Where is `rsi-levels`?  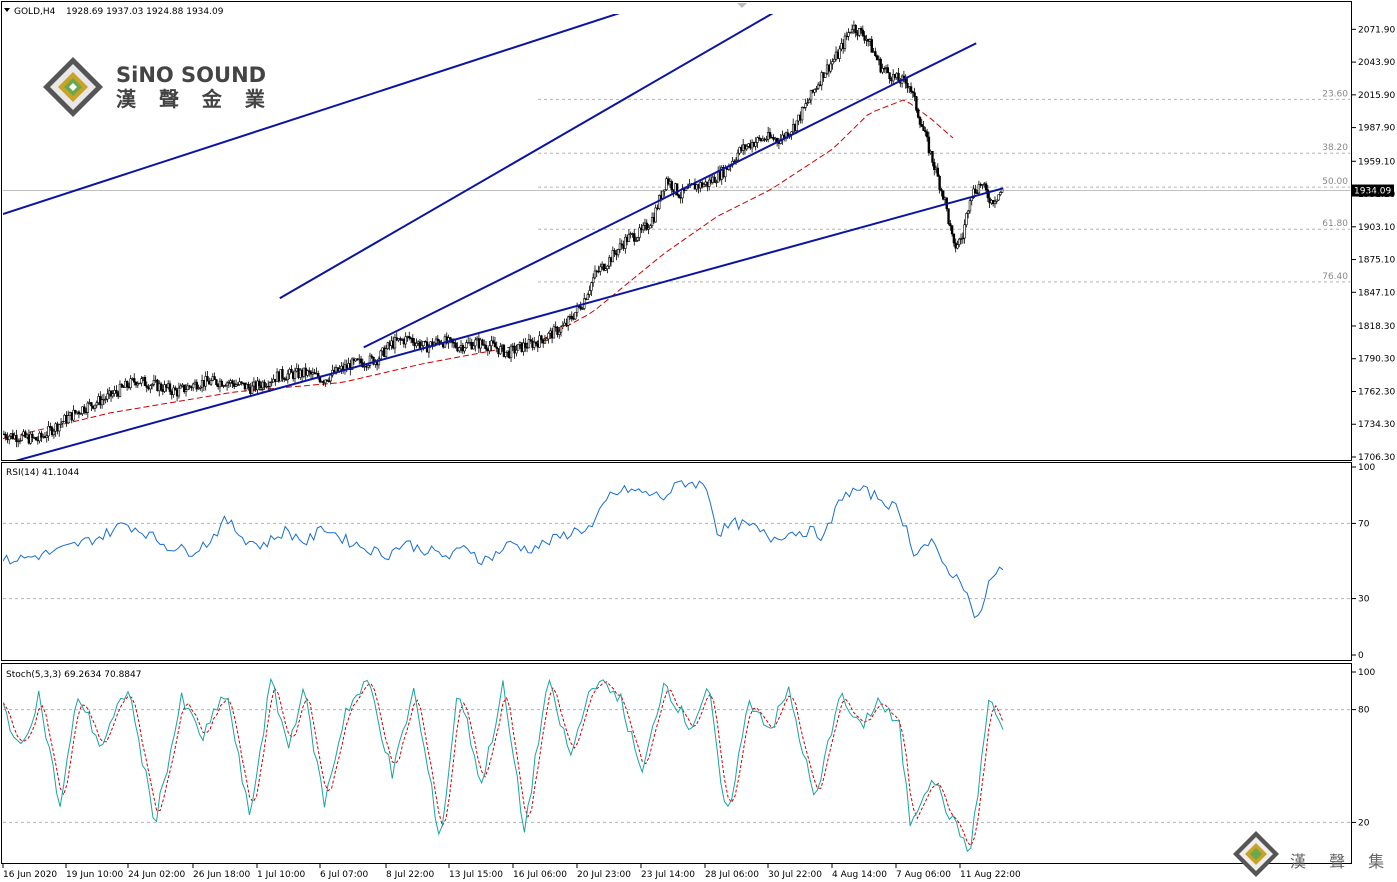
rsi-levels is located at coordinates (676, 561).